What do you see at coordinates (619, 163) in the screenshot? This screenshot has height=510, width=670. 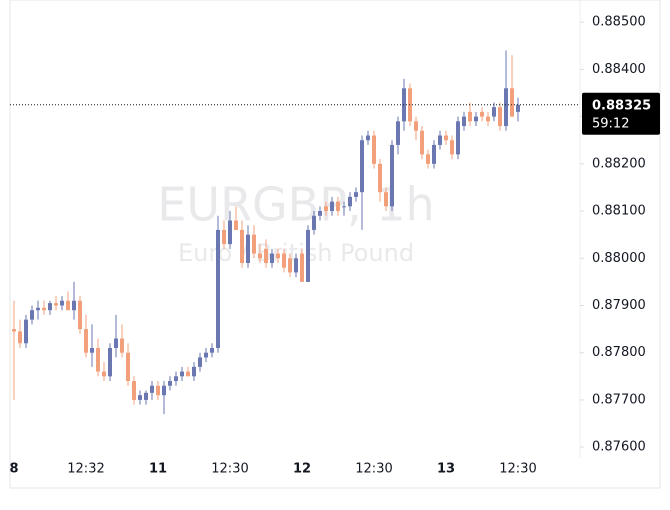 I see `y-tick-label: 0.88200` at bounding box center [619, 163].